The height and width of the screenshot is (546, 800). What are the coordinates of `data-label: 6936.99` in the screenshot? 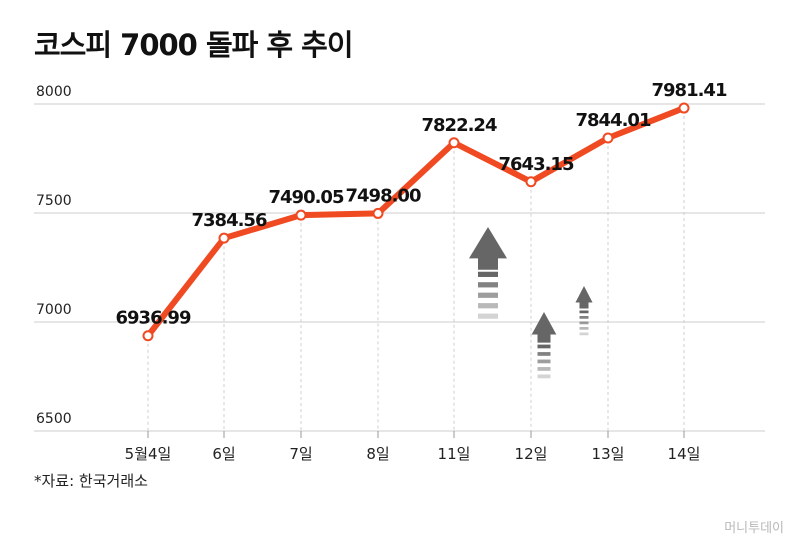 It's located at (153, 318).